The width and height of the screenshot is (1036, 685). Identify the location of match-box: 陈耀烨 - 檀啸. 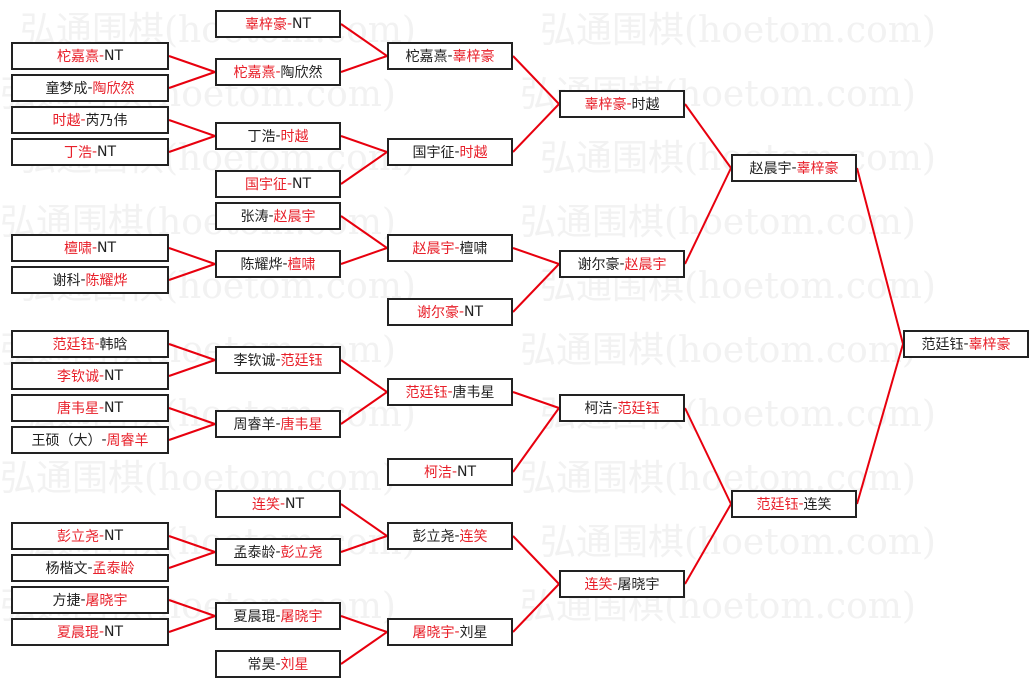
(278, 264).